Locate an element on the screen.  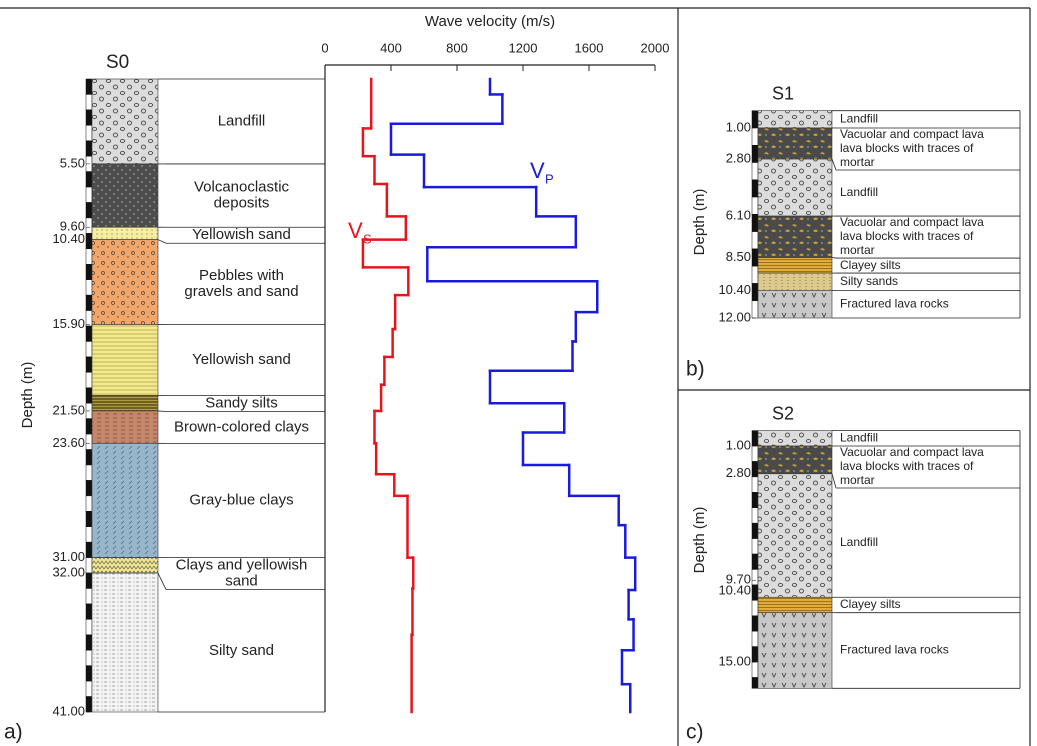
layer-description: Yellowish sand is located at coordinates (241, 234).